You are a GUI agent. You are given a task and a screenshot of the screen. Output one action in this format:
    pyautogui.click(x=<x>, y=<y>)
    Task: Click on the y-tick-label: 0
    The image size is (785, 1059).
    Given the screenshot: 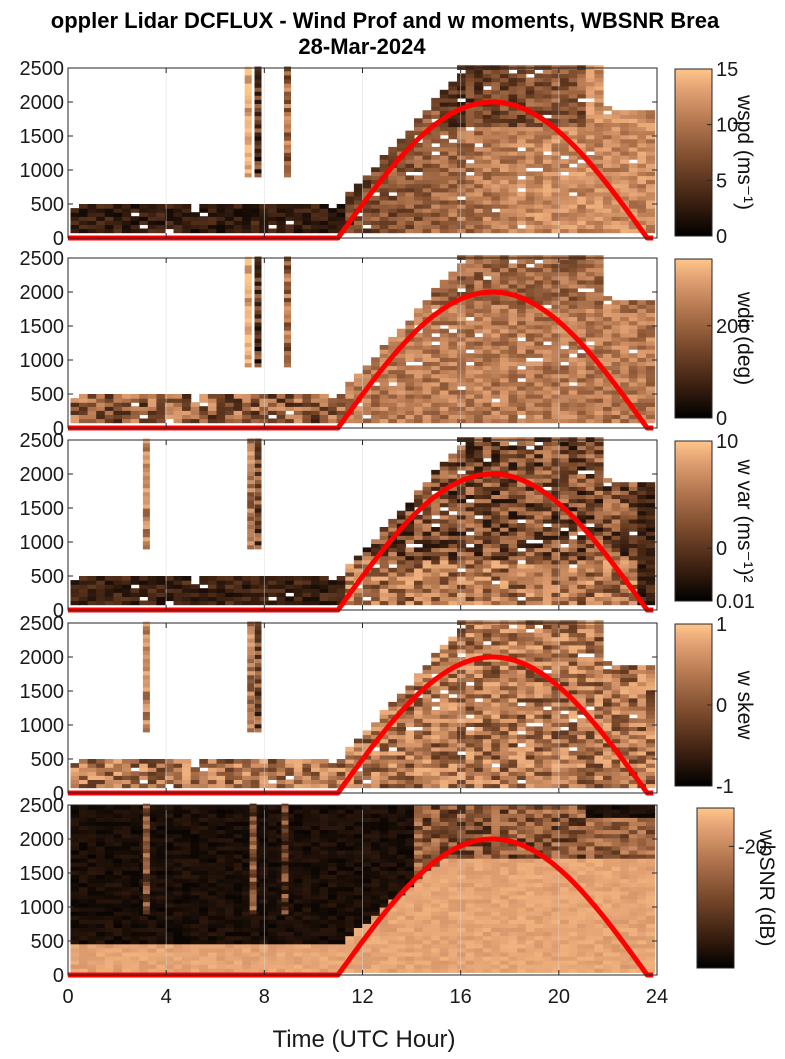 What is the action you would take?
    pyautogui.click(x=58, y=239)
    